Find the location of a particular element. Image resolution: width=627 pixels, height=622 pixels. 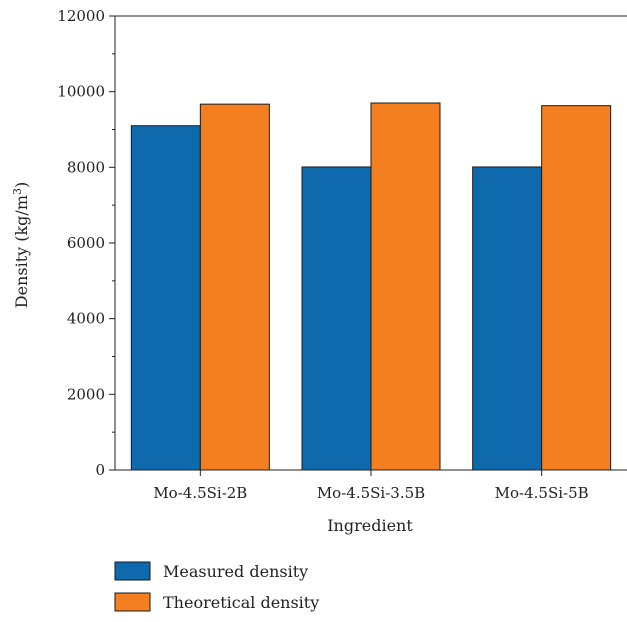

y-tick-label-12000: 12000 is located at coordinates (81, 16).